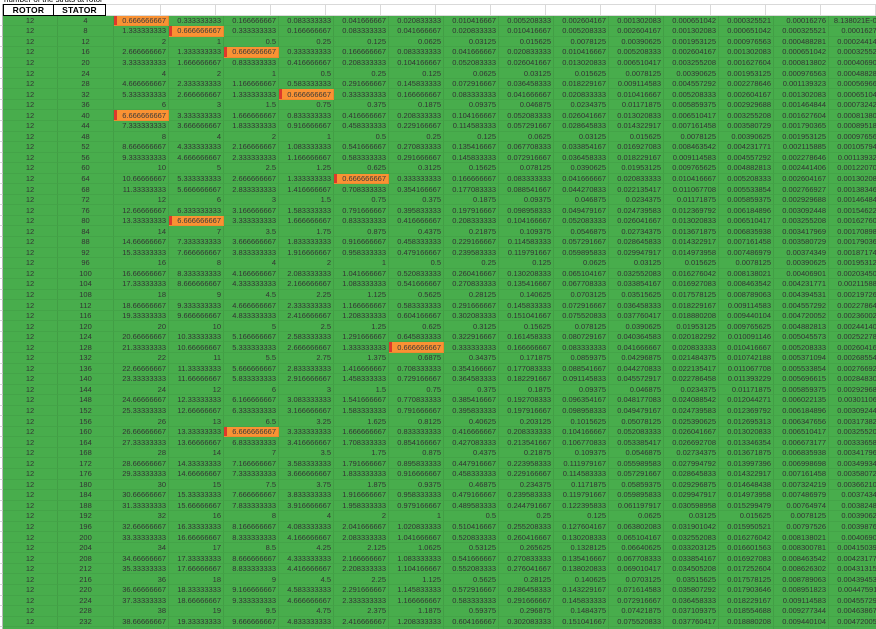  What do you see at coordinates (801, 516) in the screenshot?
I see `cell-value: 0.0078125` at bounding box center [801, 516].